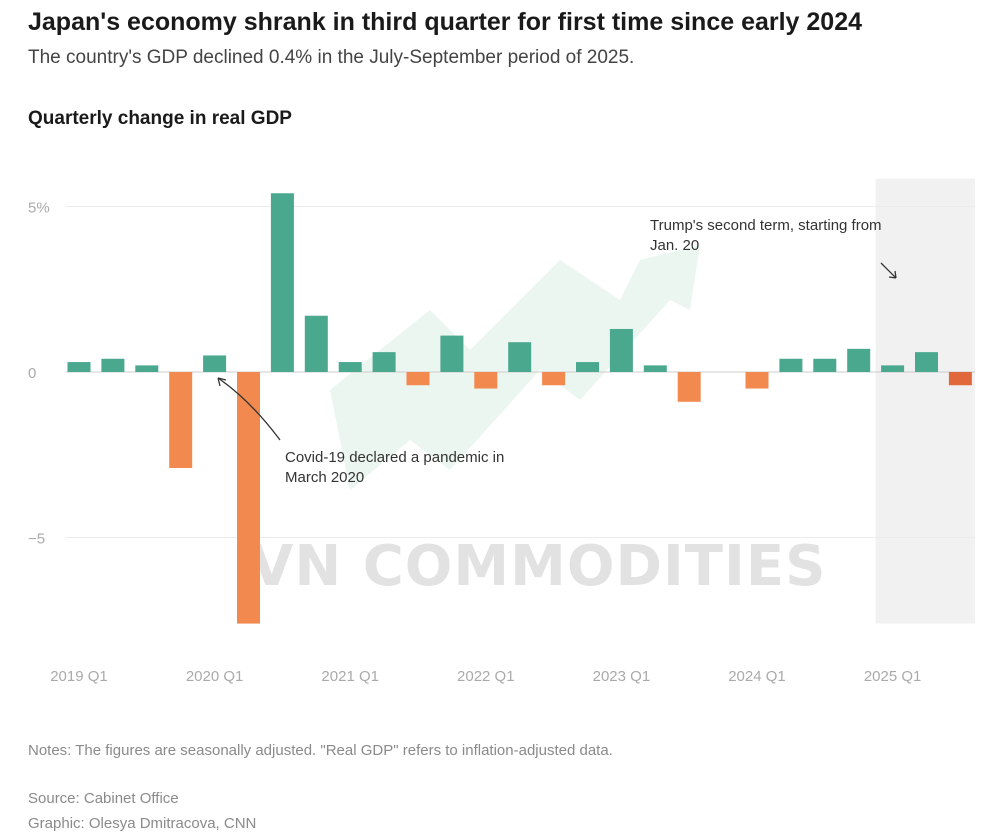  What do you see at coordinates (960, 379) in the screenshot?
I see `bar-2025-q3` at bounding box center [960, 379].